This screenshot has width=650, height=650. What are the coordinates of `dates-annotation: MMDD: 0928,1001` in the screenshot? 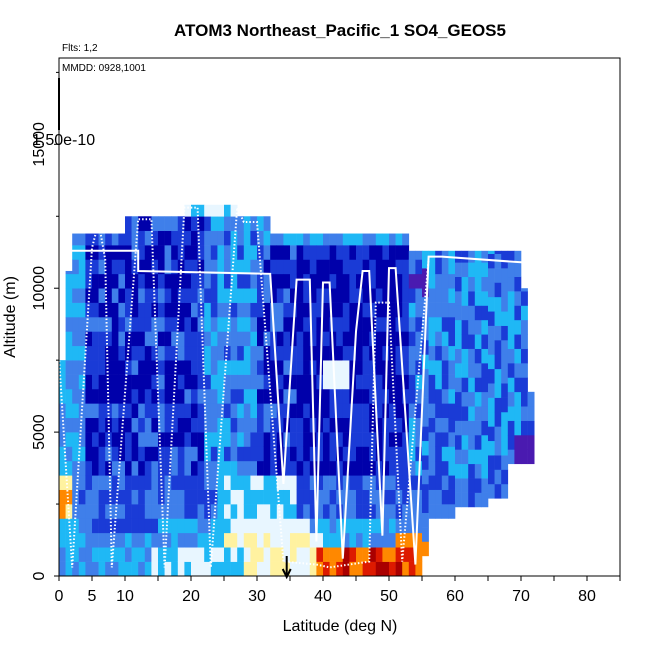 It's located at (104, 68).